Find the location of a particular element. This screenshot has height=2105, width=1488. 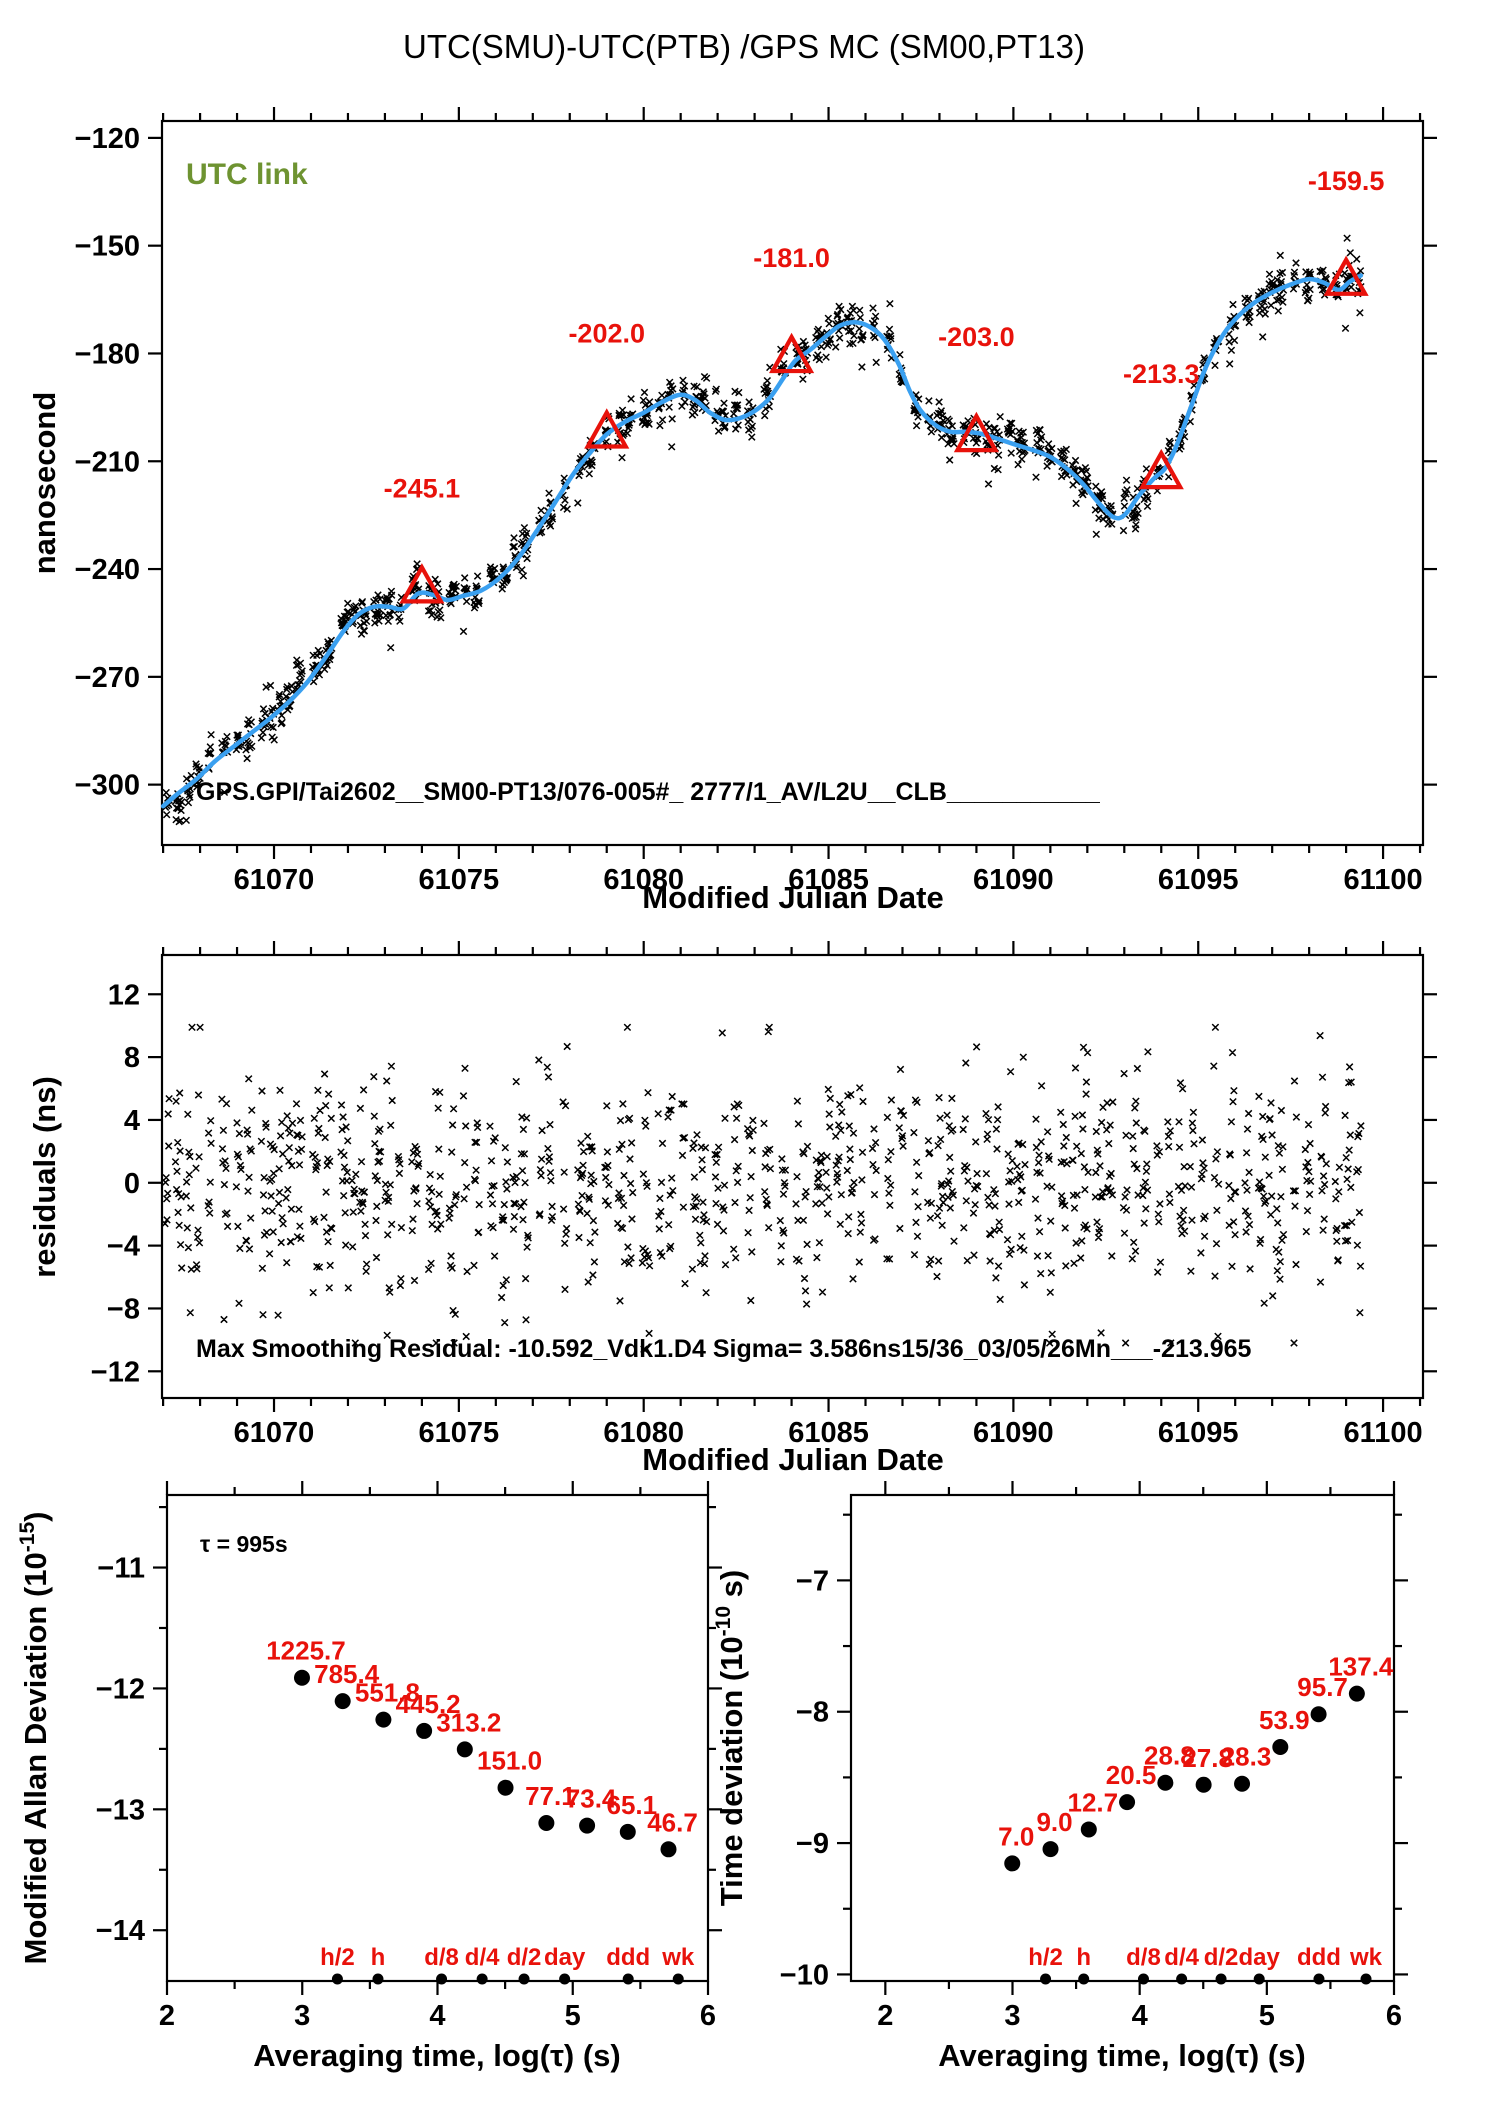

tick-label: 61100 is located at coordinates (1383, 1433).